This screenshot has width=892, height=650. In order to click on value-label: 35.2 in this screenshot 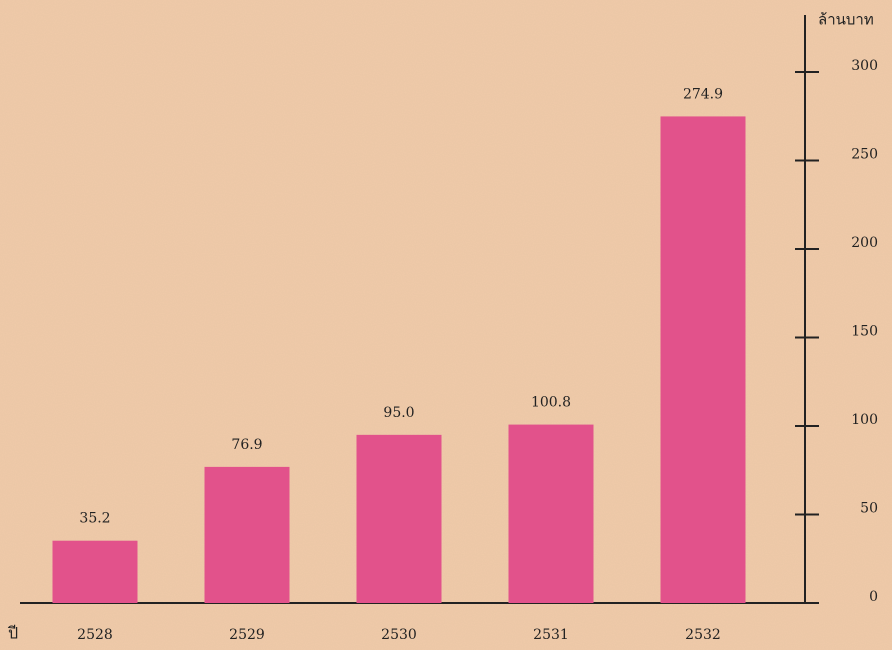, I will do `click(94, 519)`.